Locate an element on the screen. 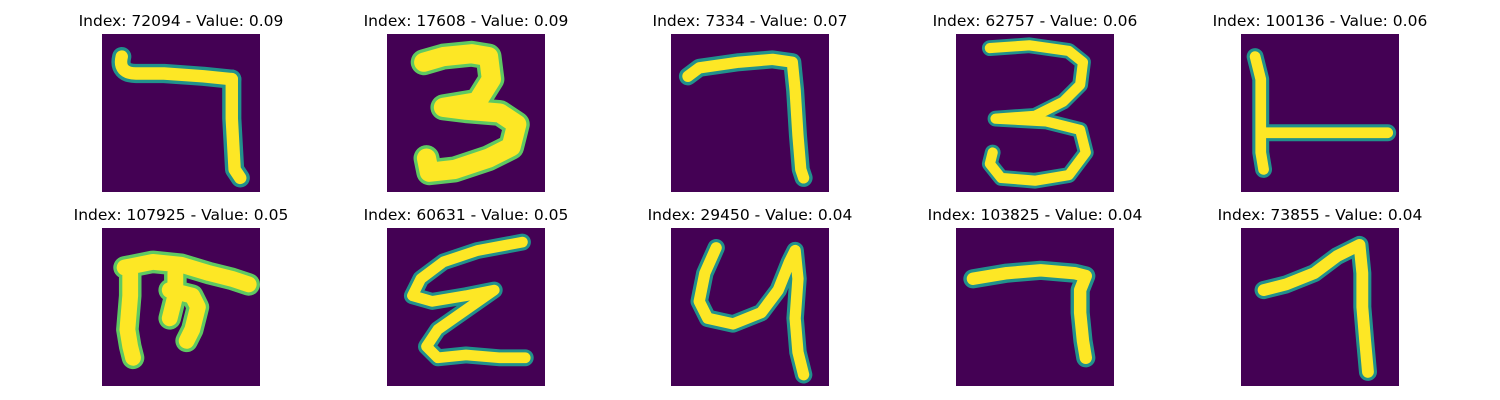 This screenshot has width=1500, height=400. panel-title: Index: 107925 - Value: 0.05 is located at coordinates (181, 215).